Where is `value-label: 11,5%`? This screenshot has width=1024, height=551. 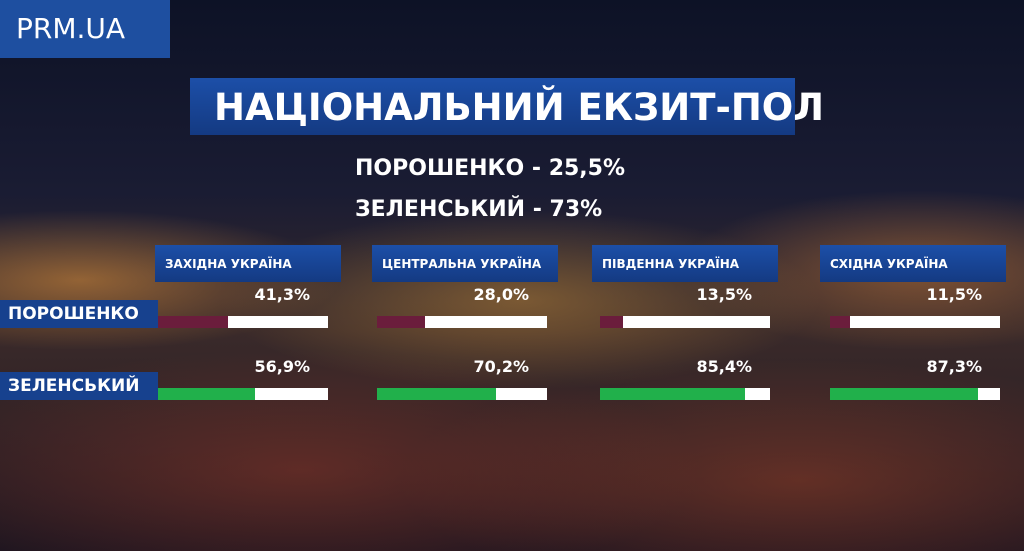
value-label: 11,5% is located at coordinates (954, 294).